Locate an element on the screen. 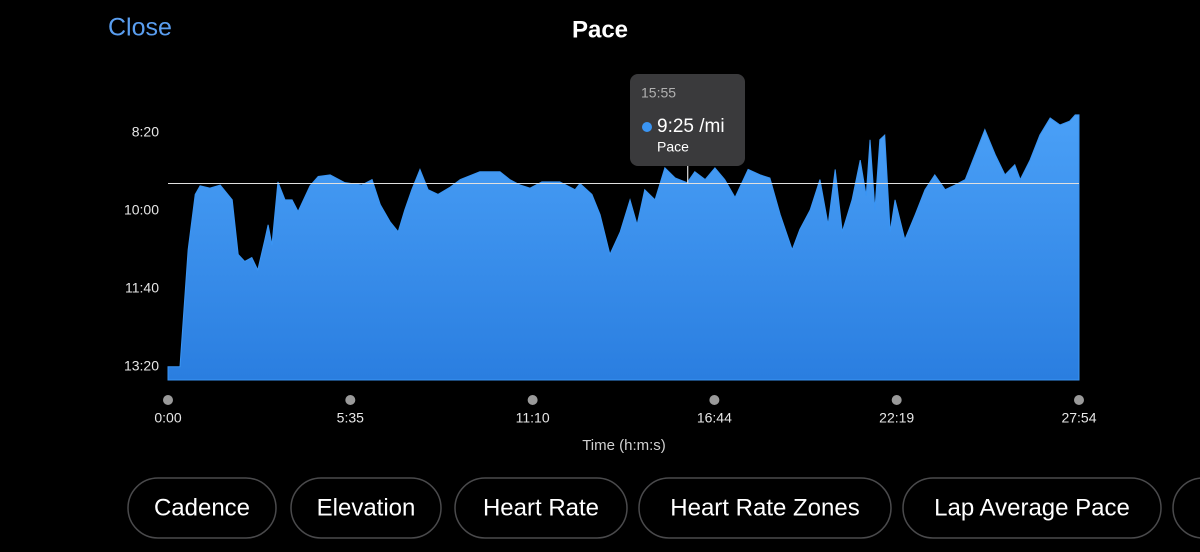  chip-label: Elevation is located at coordinates (366, 507).